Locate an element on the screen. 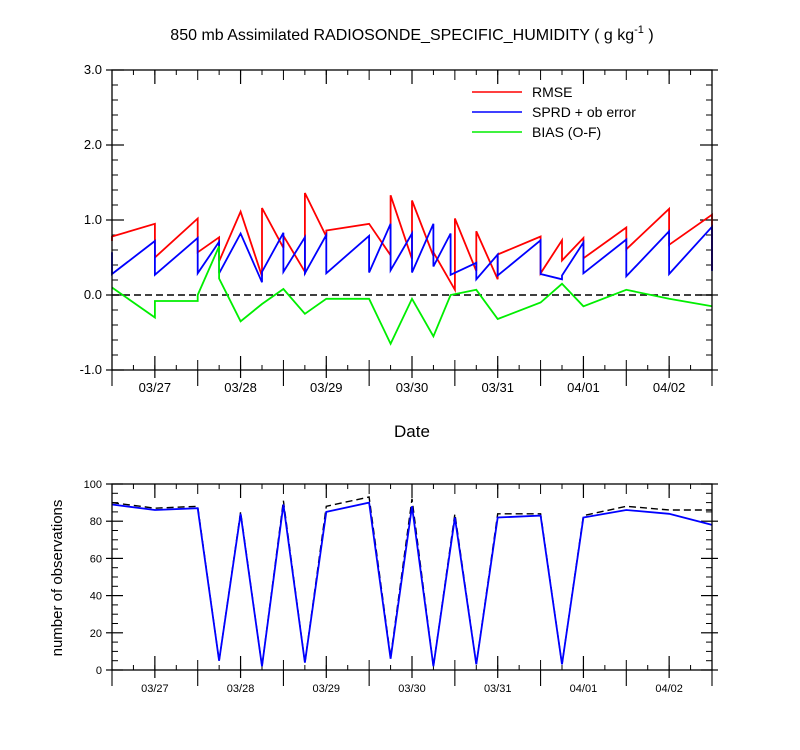 This screenshot has height=750, width=800. top-y-tick-label: 3.0 is located at coordinates (93, 69).